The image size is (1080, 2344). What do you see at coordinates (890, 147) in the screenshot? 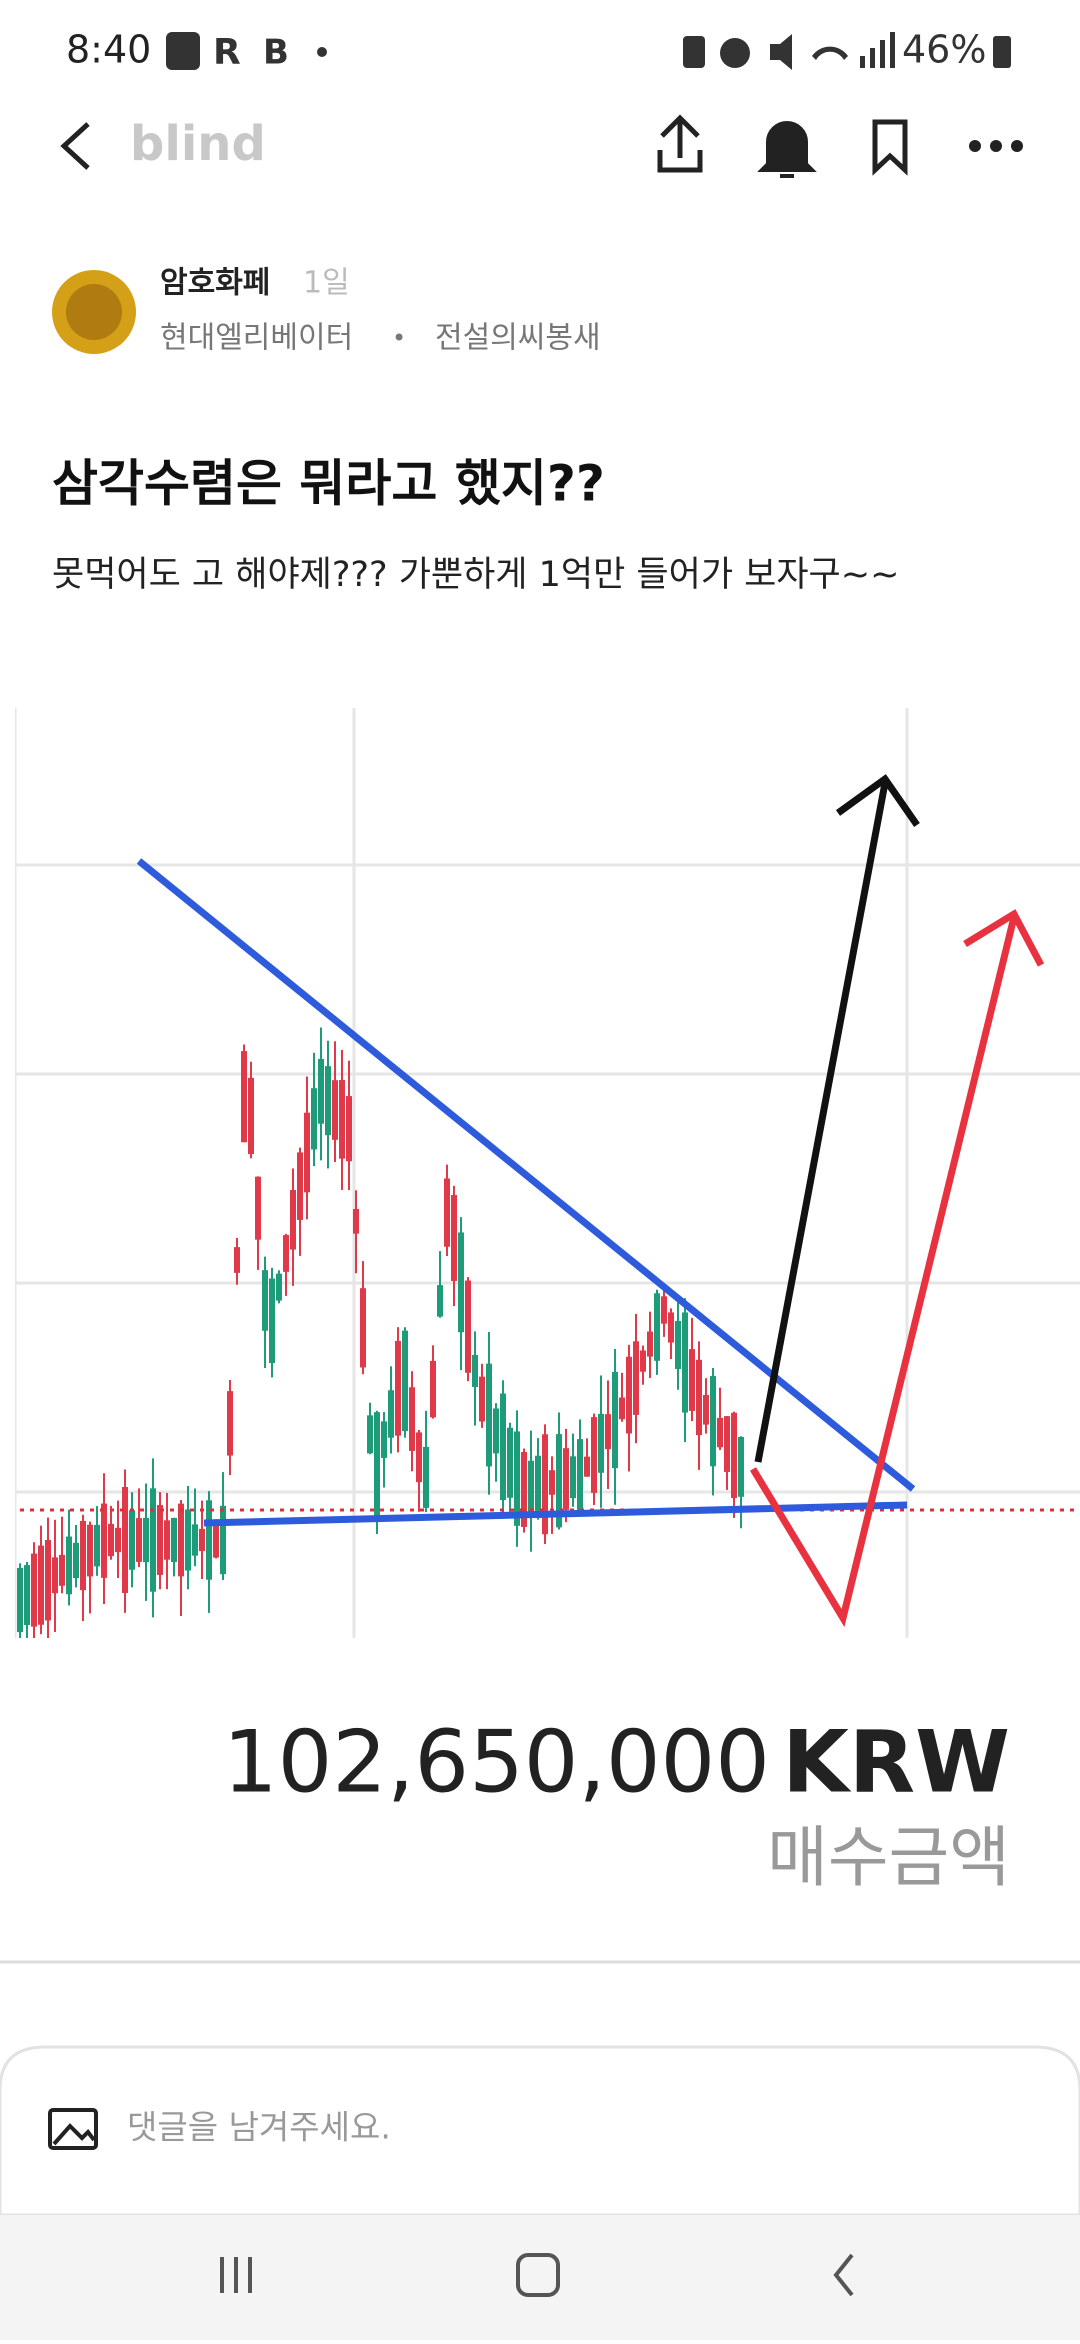
I see `bookmark-button` at bounding box center [890, 147].